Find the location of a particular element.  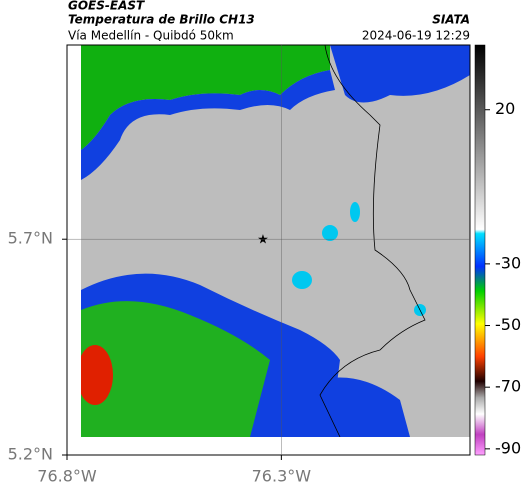

x-tick-label: 76.8°W is located at coordinates (67, 476).